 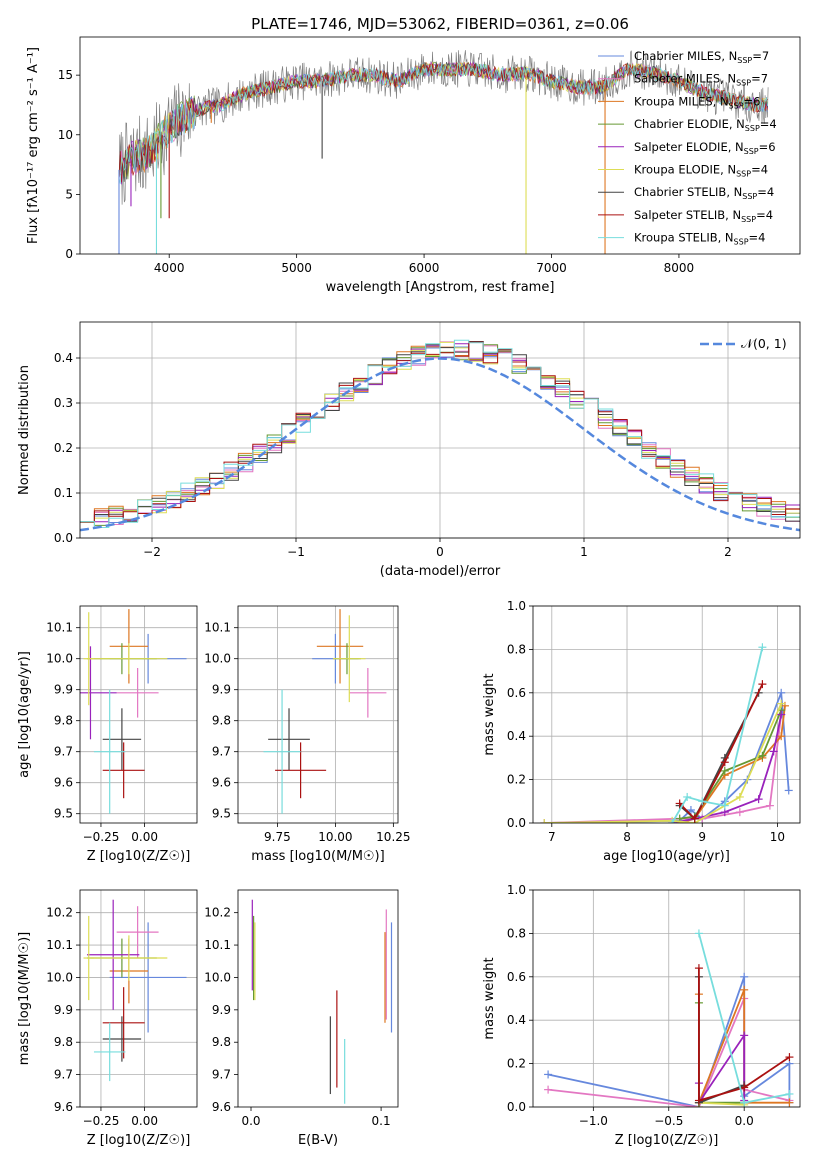 I want to click on y-axis-label: Flux [fλ10⁻¹⁷ erg cm⁻² s⁻¹ A⁻¹], so click(x=33, y=145).